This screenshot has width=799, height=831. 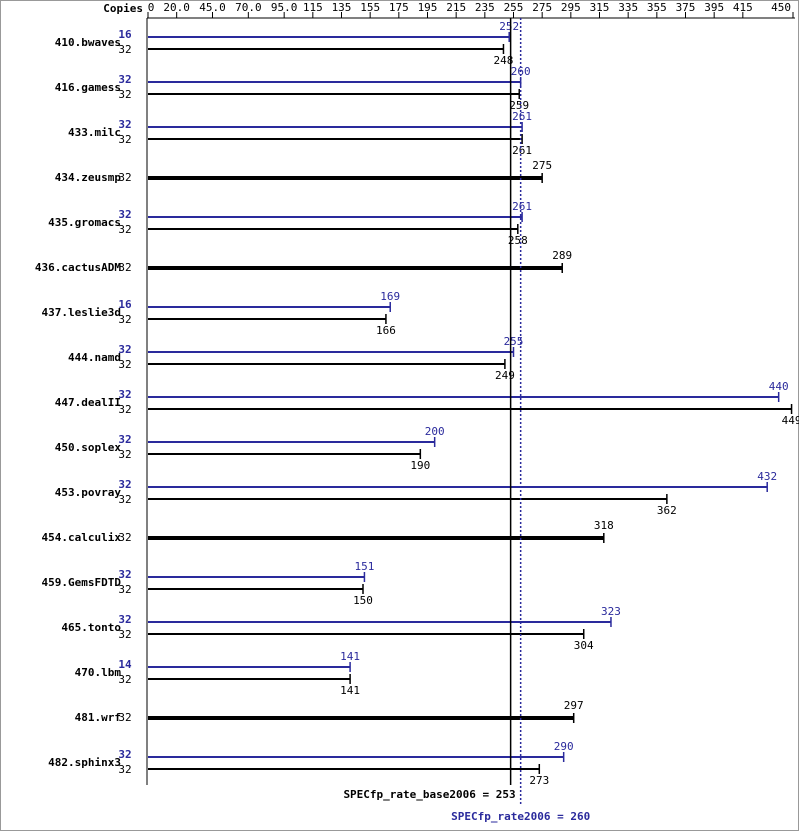 What do you see at coordinates (88, 402) in the screenshot?
I see `benchmark-label: 447.dealII` at bounding box center [88, 402].